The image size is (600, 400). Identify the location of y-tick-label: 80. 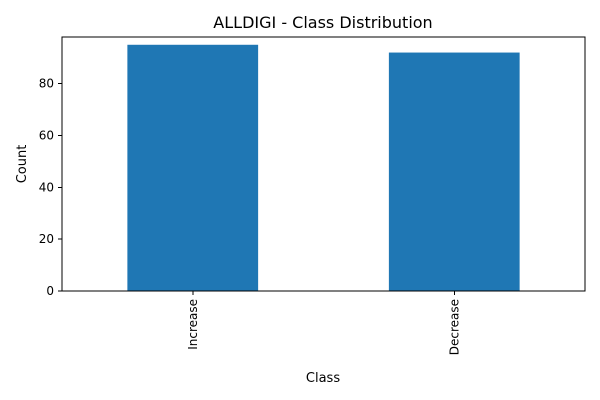
(46, 84).